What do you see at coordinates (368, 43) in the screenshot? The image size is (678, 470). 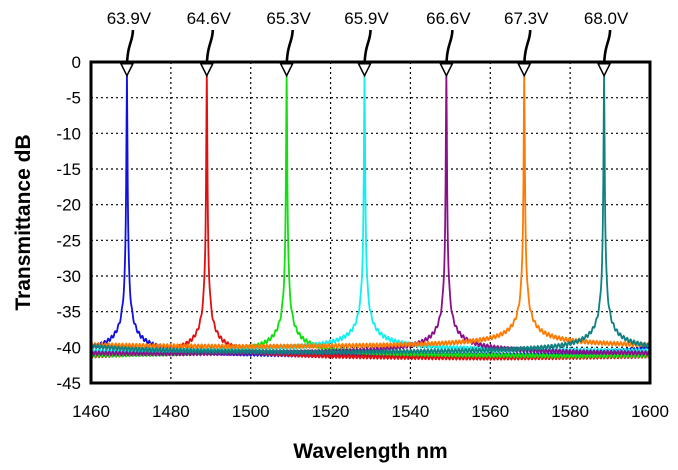 I see `peak-labels: 63.9V 64.6V 65.3V 65.9V 66.6V 67.3V 68.0V` at bounding box center [368, 43].